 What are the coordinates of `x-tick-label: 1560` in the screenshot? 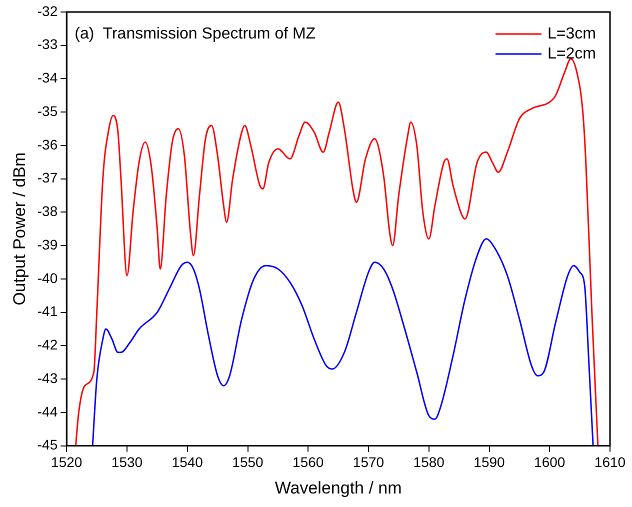 It's located at (308, 462).